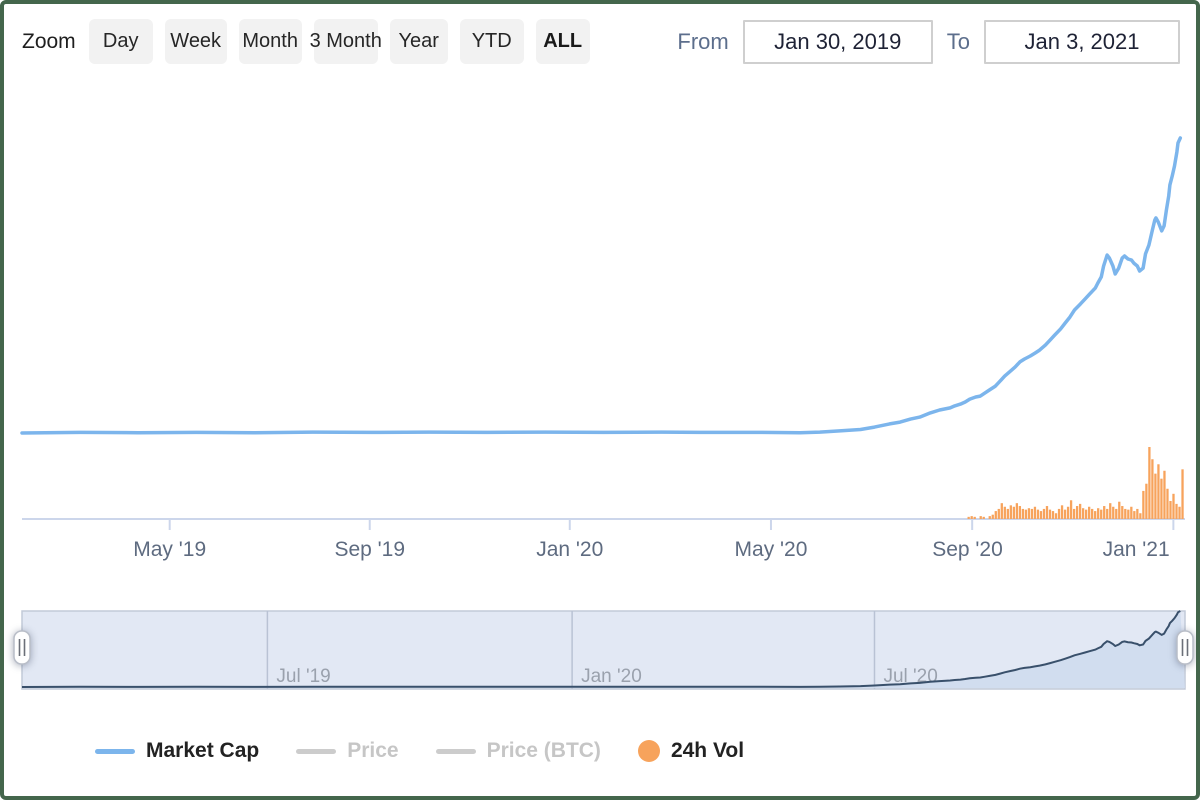 This screenshot has height=800, width=1200. Describe the element at coordinates (49, 41) in the screenshot. I see `zoom-label: Zoom` at that location.